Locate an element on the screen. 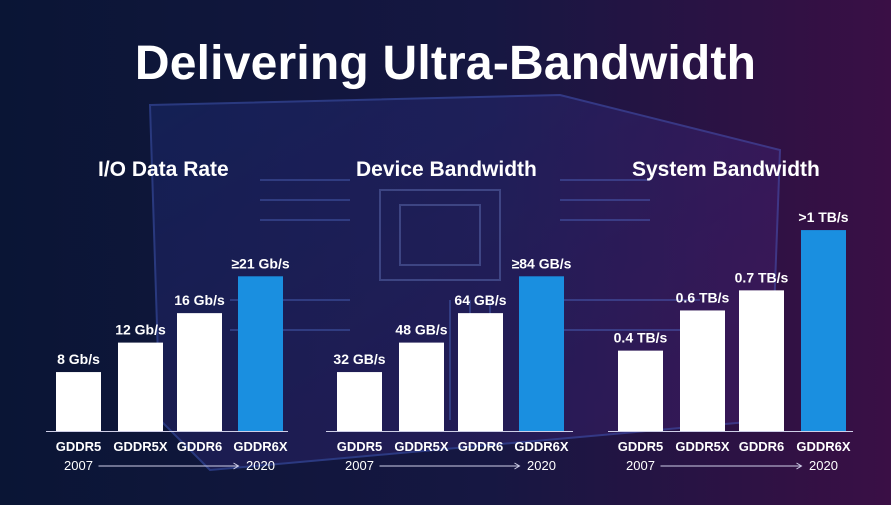 The image size is (891, 505). slide-title: Delivering Ultra-Bandwidth is located at coordinates (445, 63).